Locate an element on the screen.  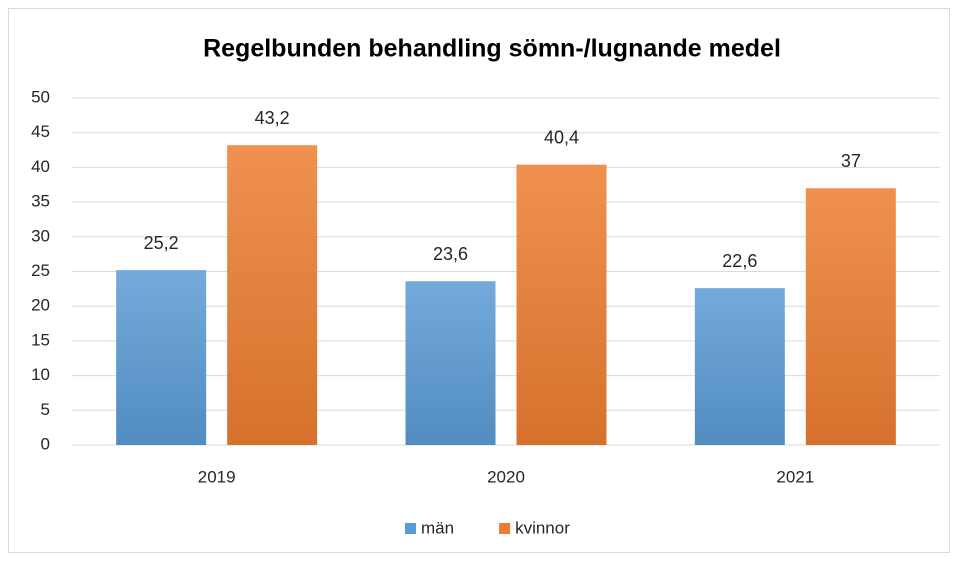
y-tick-label: 40 is located at coordinates (40, 166).